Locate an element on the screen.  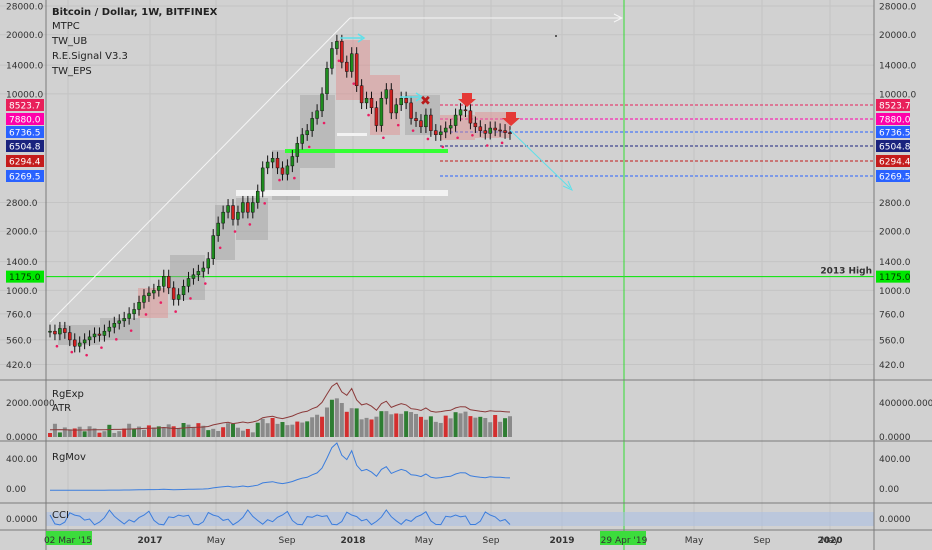
indicator-label-tw-ub: TW_UB is located at coordinates (70, 41).